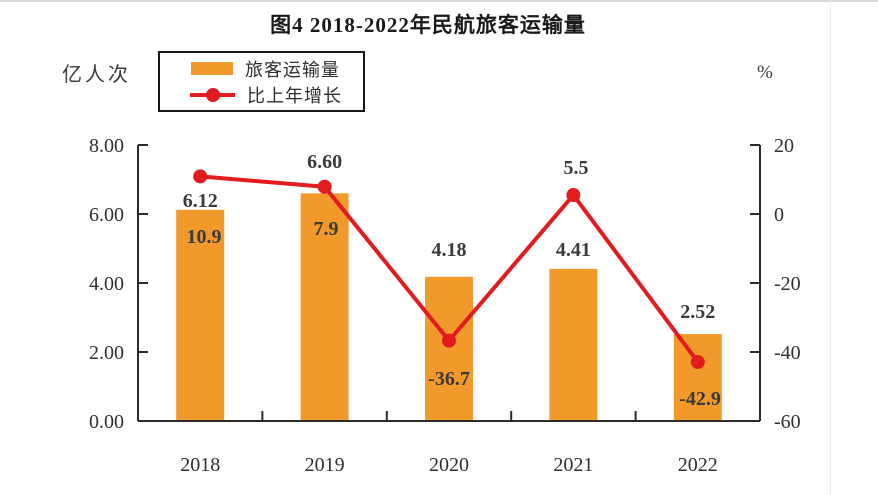  What do you see at coordinates (106, 146) in the screenshot?
I see `left-axis-tick-label: 8.00` at bounding box center [106, 146].